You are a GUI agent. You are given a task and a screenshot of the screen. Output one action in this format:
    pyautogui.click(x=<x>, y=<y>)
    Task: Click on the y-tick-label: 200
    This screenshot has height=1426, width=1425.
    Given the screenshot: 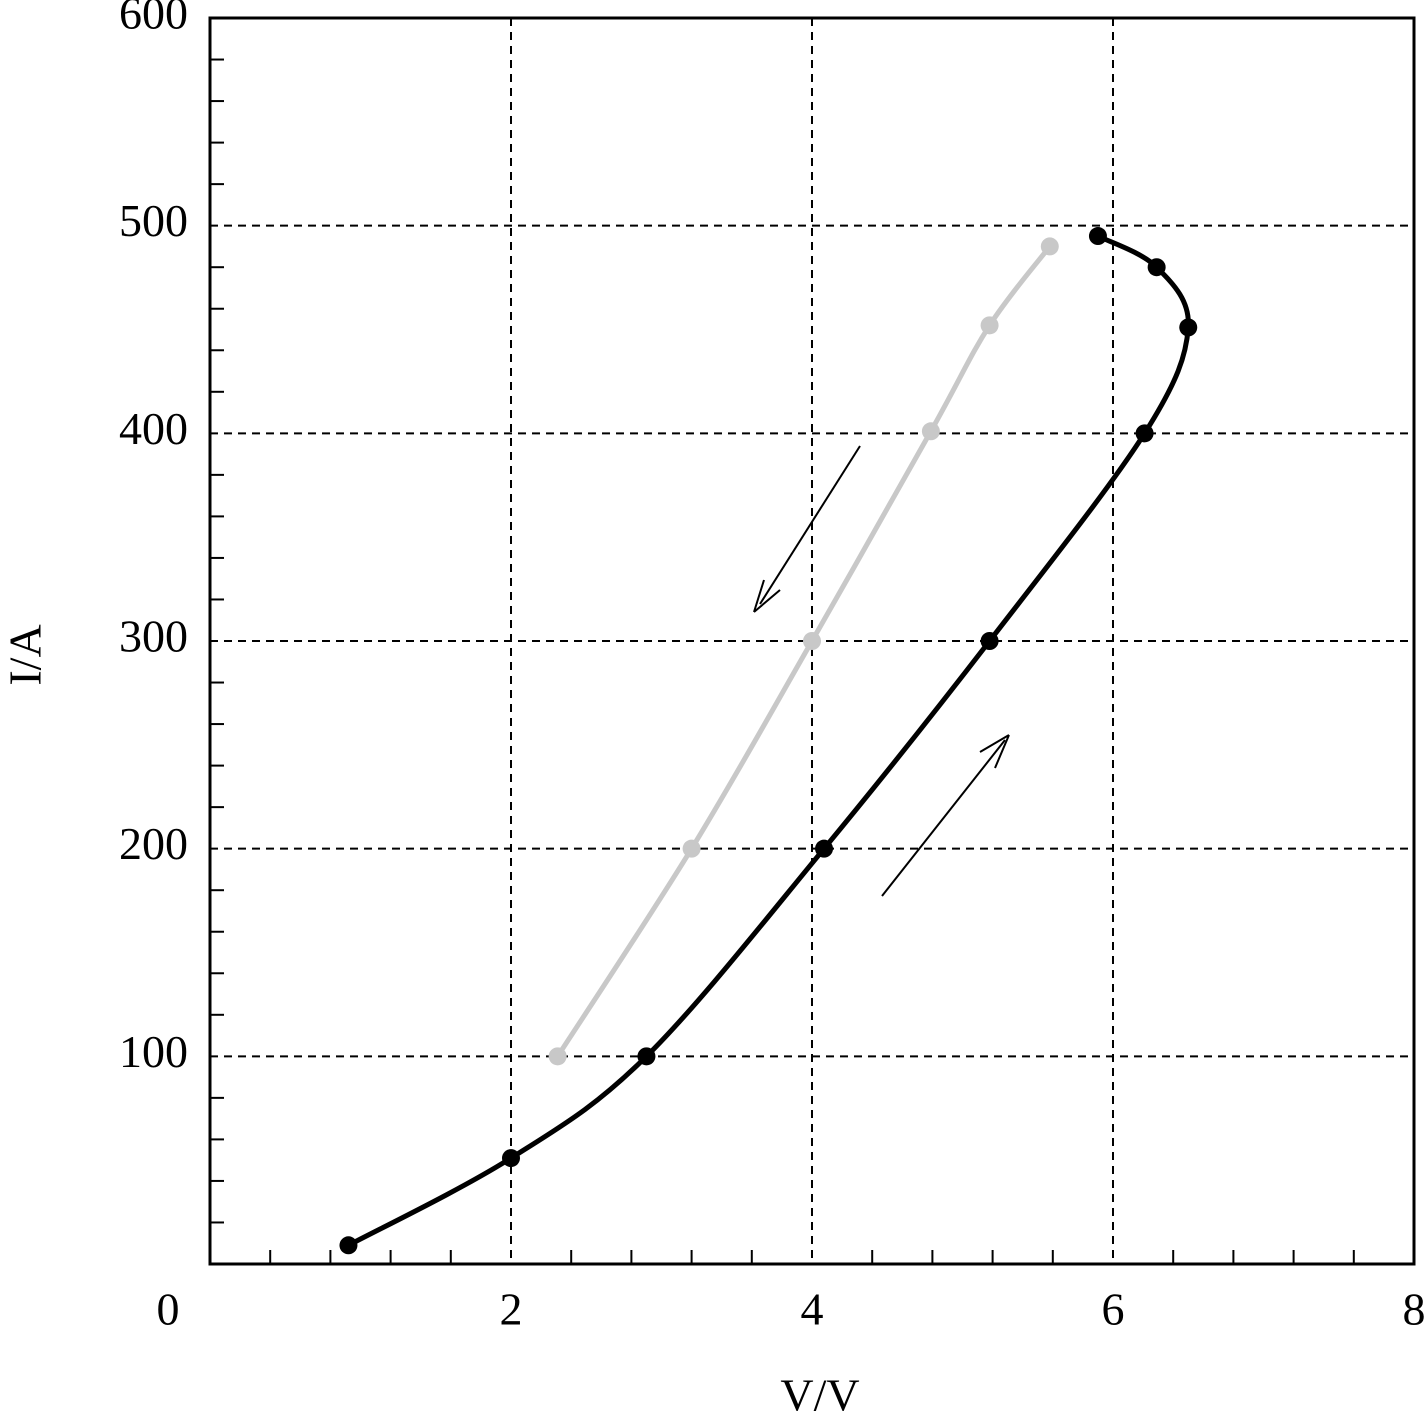 What is the action you would take?
    pyautogui.click(x=153, y=843)
    